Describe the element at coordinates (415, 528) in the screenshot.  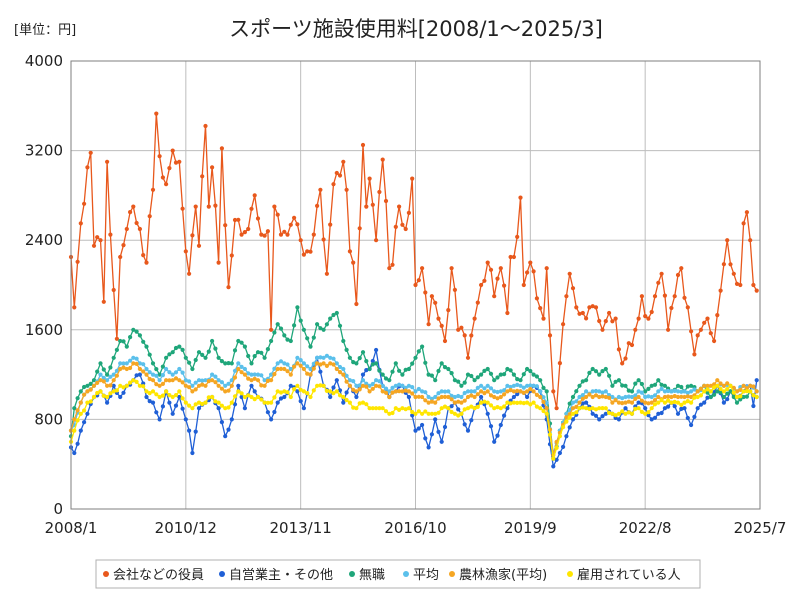
I see `x-tick-label: 2016/10` at that location.